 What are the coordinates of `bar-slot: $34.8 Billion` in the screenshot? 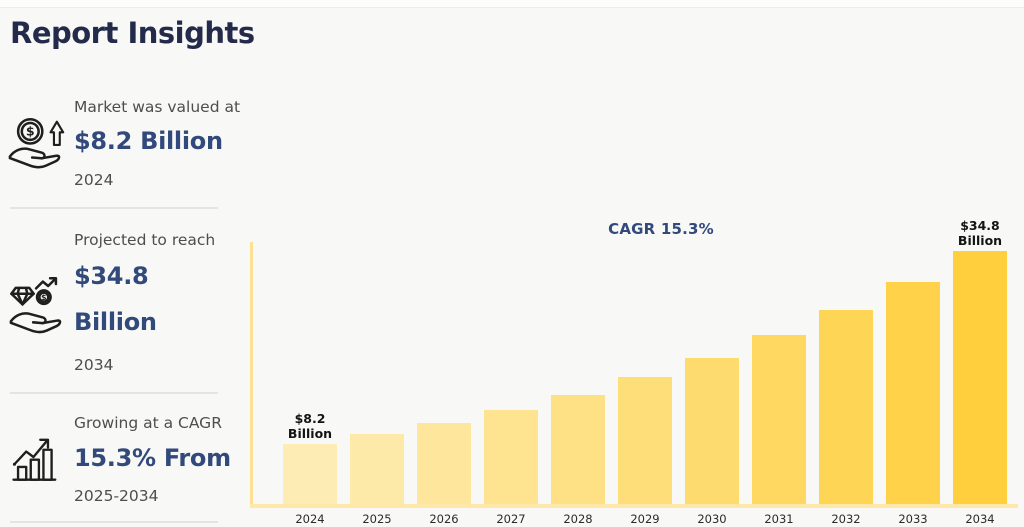 It's located at (980, 361).